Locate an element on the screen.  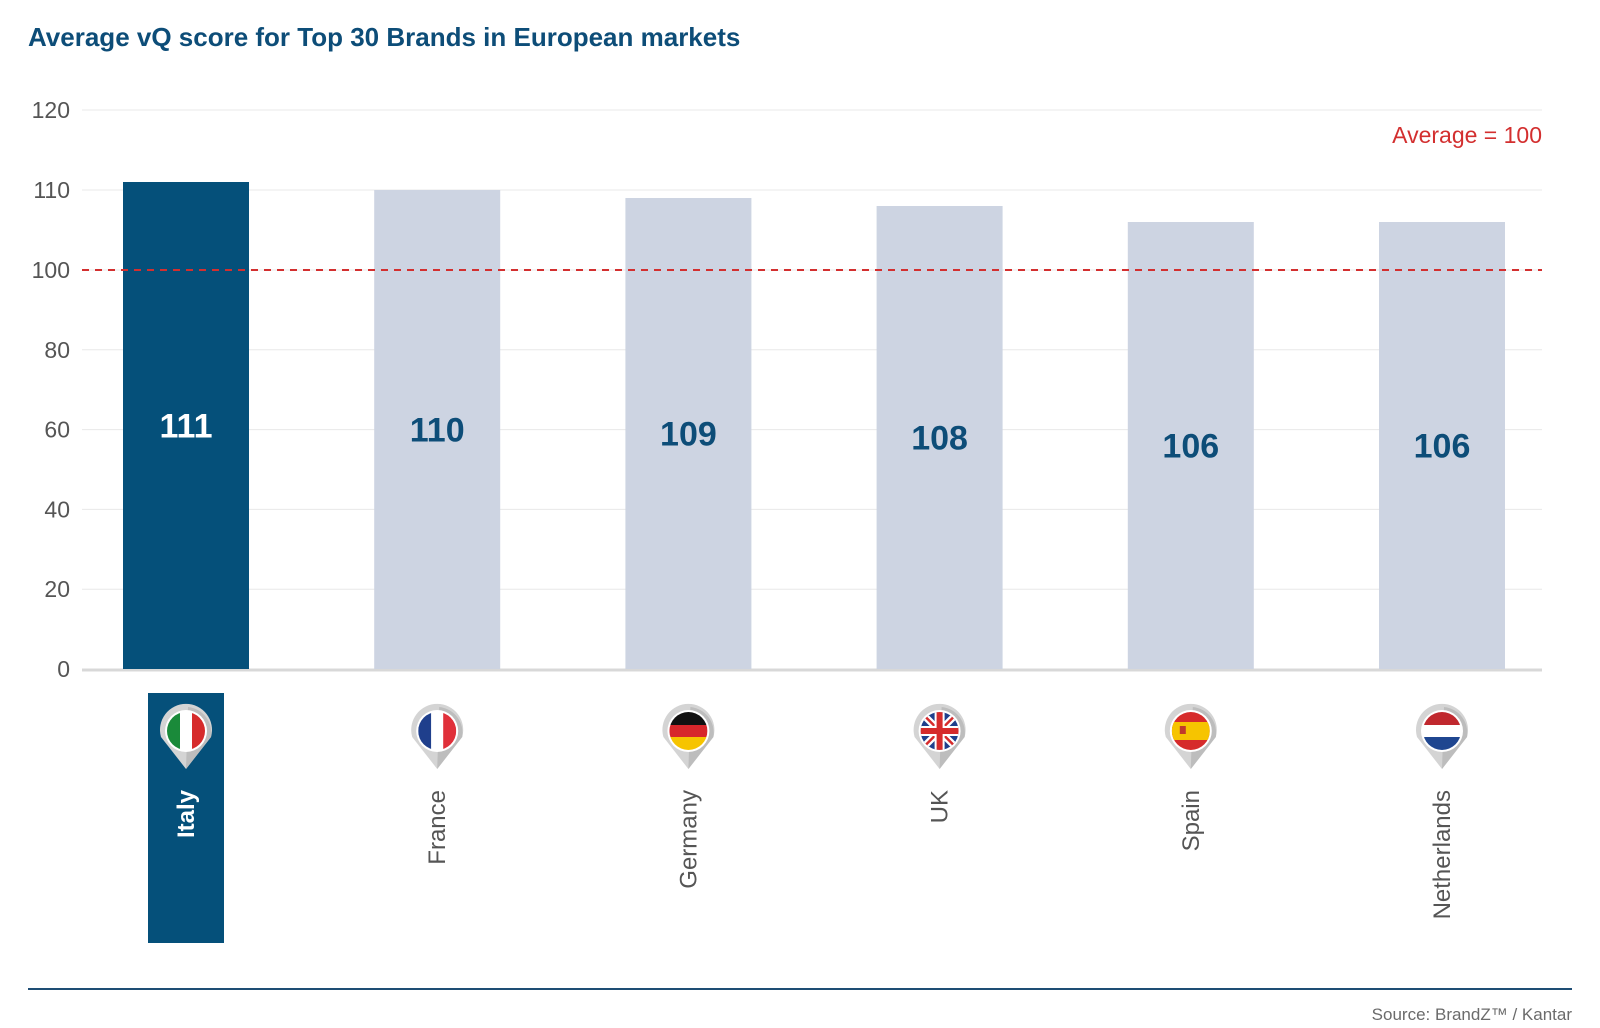
netherlands-flag-pin-icon is located at coordinates (1442, 736).